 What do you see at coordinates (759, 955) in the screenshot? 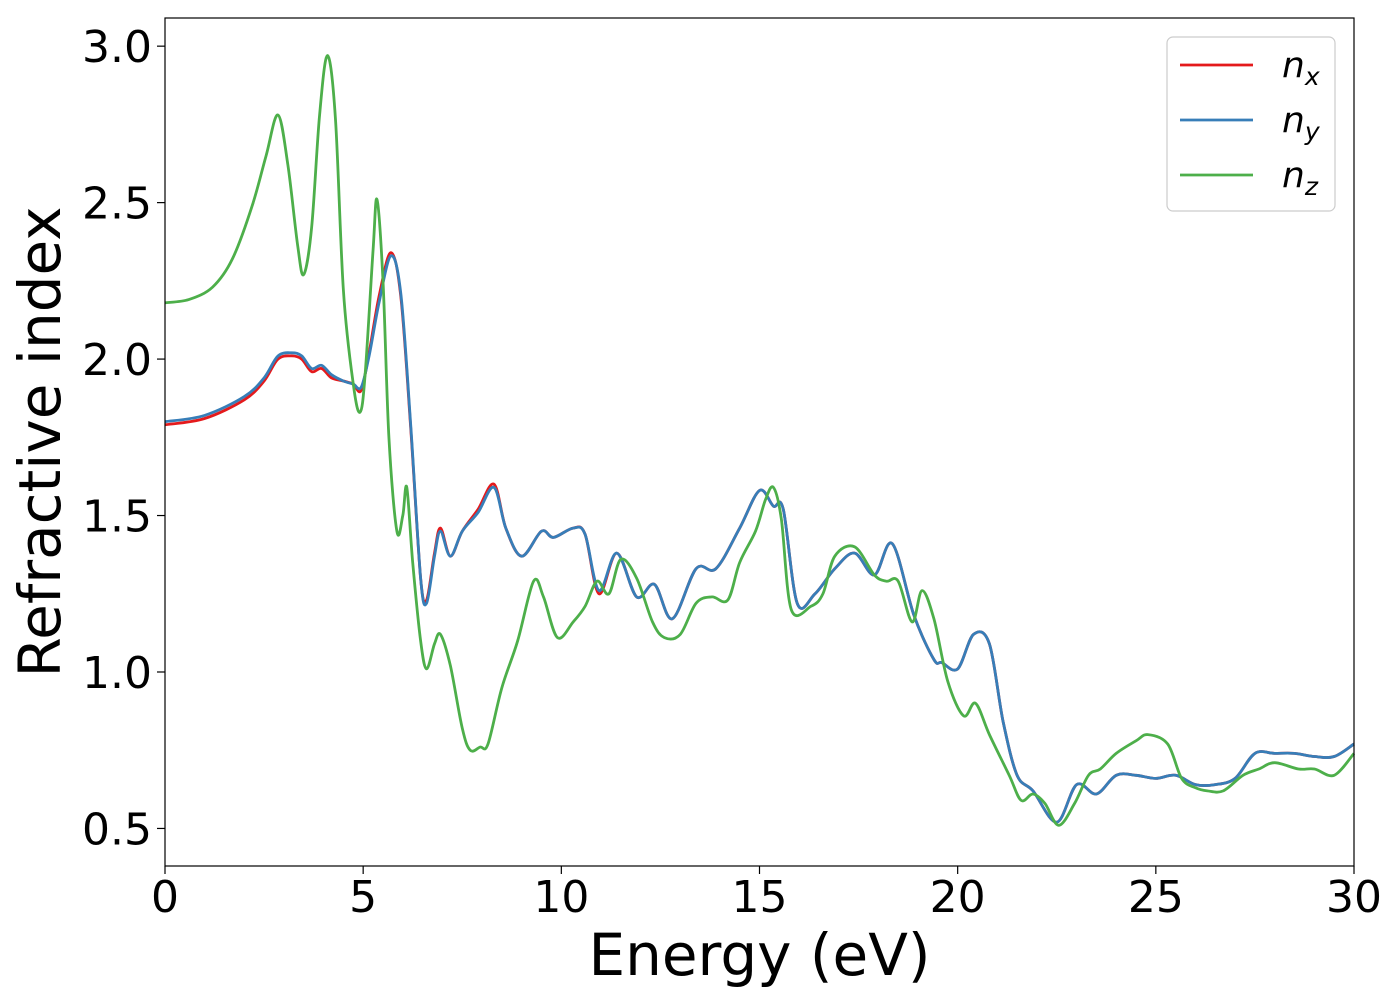
I see `x-axis-label: Energy (eV)` at bounding box center [759, 955].